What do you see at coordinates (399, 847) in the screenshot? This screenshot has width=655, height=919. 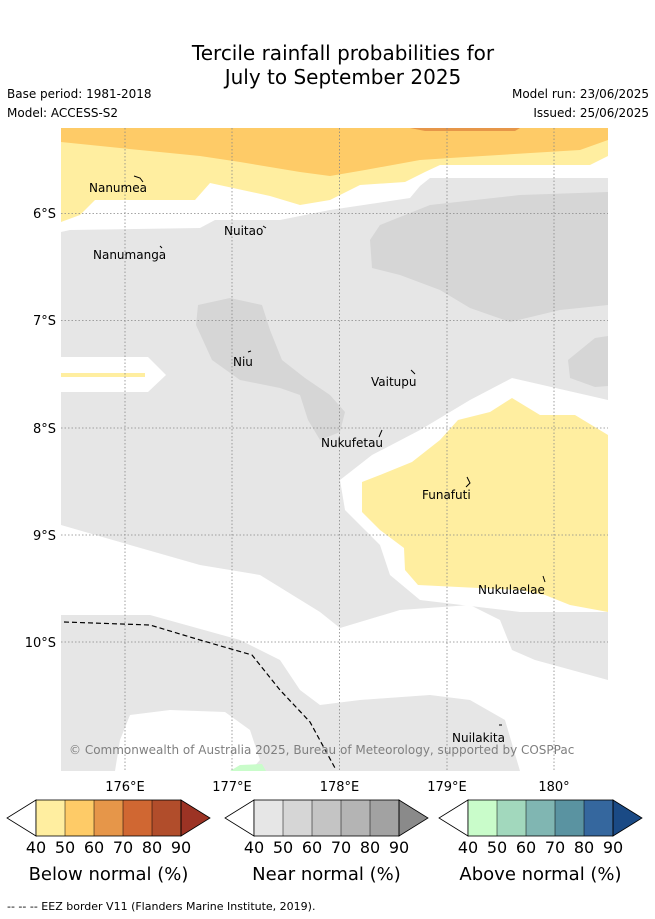 I see `legend-near-tick-label: 90` at bounding box center [399, 847].